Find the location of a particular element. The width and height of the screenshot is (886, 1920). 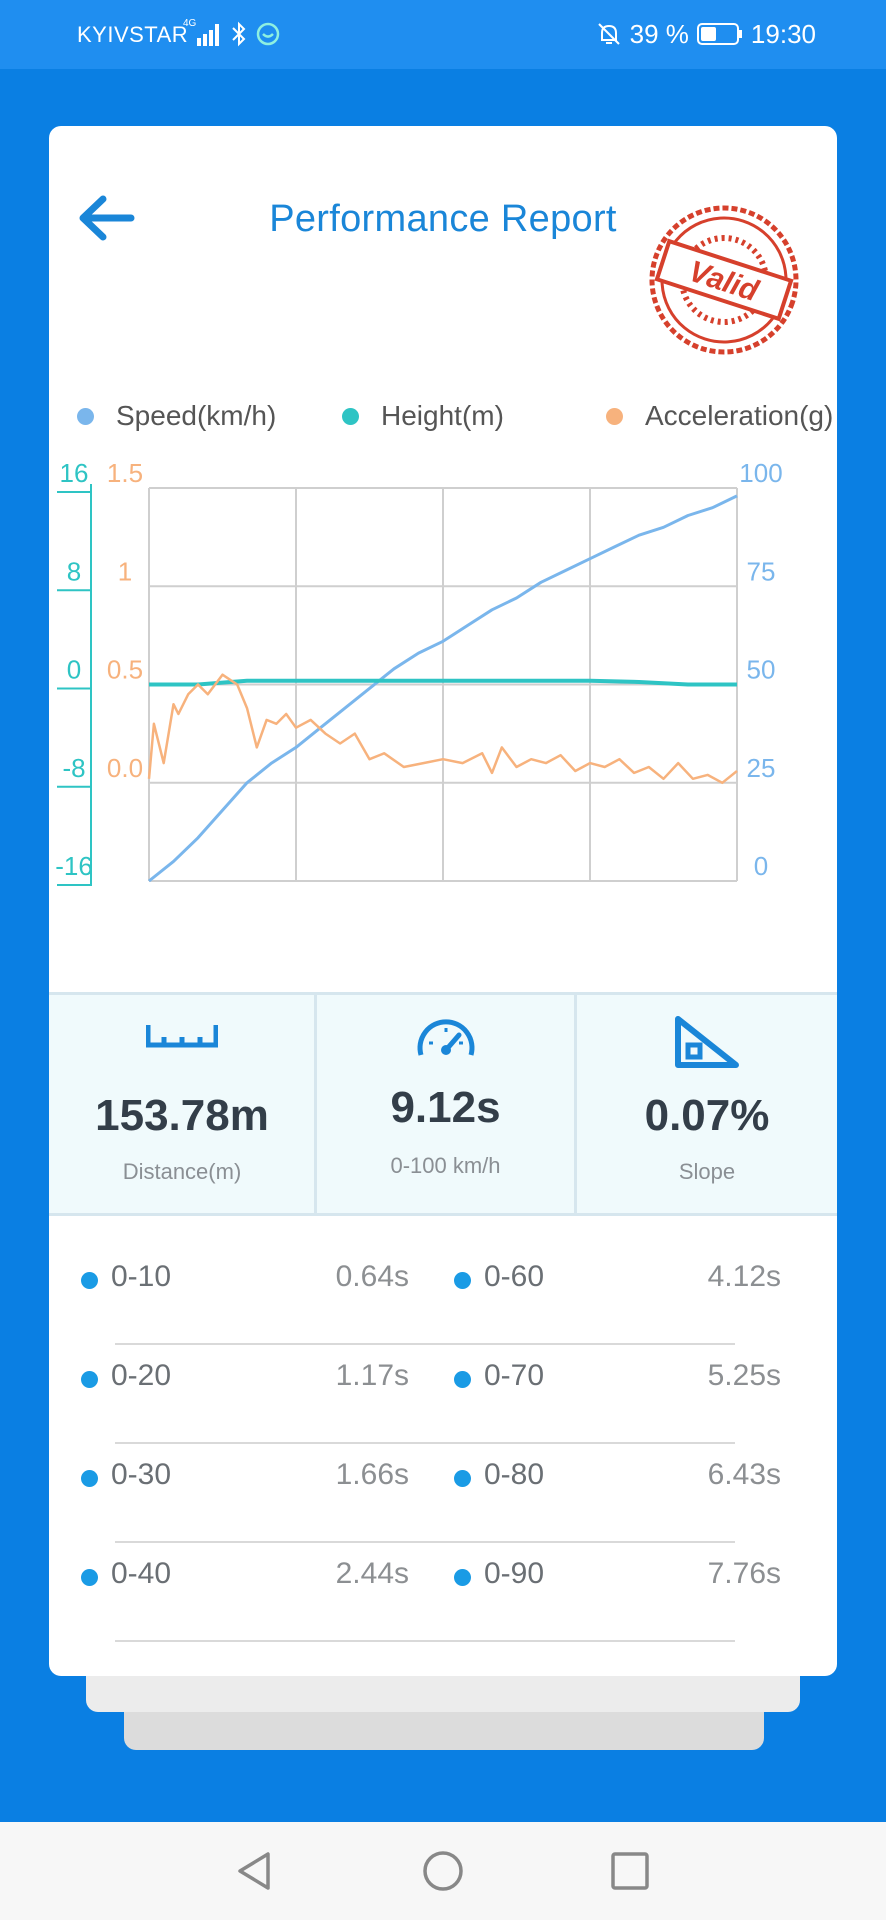

height-axis-tick-label: 16 is located at coordinates (74, 473).